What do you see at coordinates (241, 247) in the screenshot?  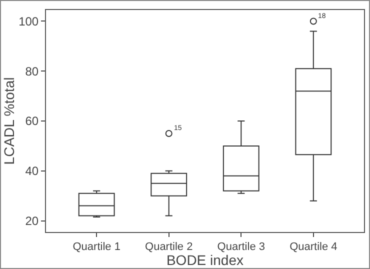 I see `x-tick-label: Quartile 3` at bounding box center [241, 247].